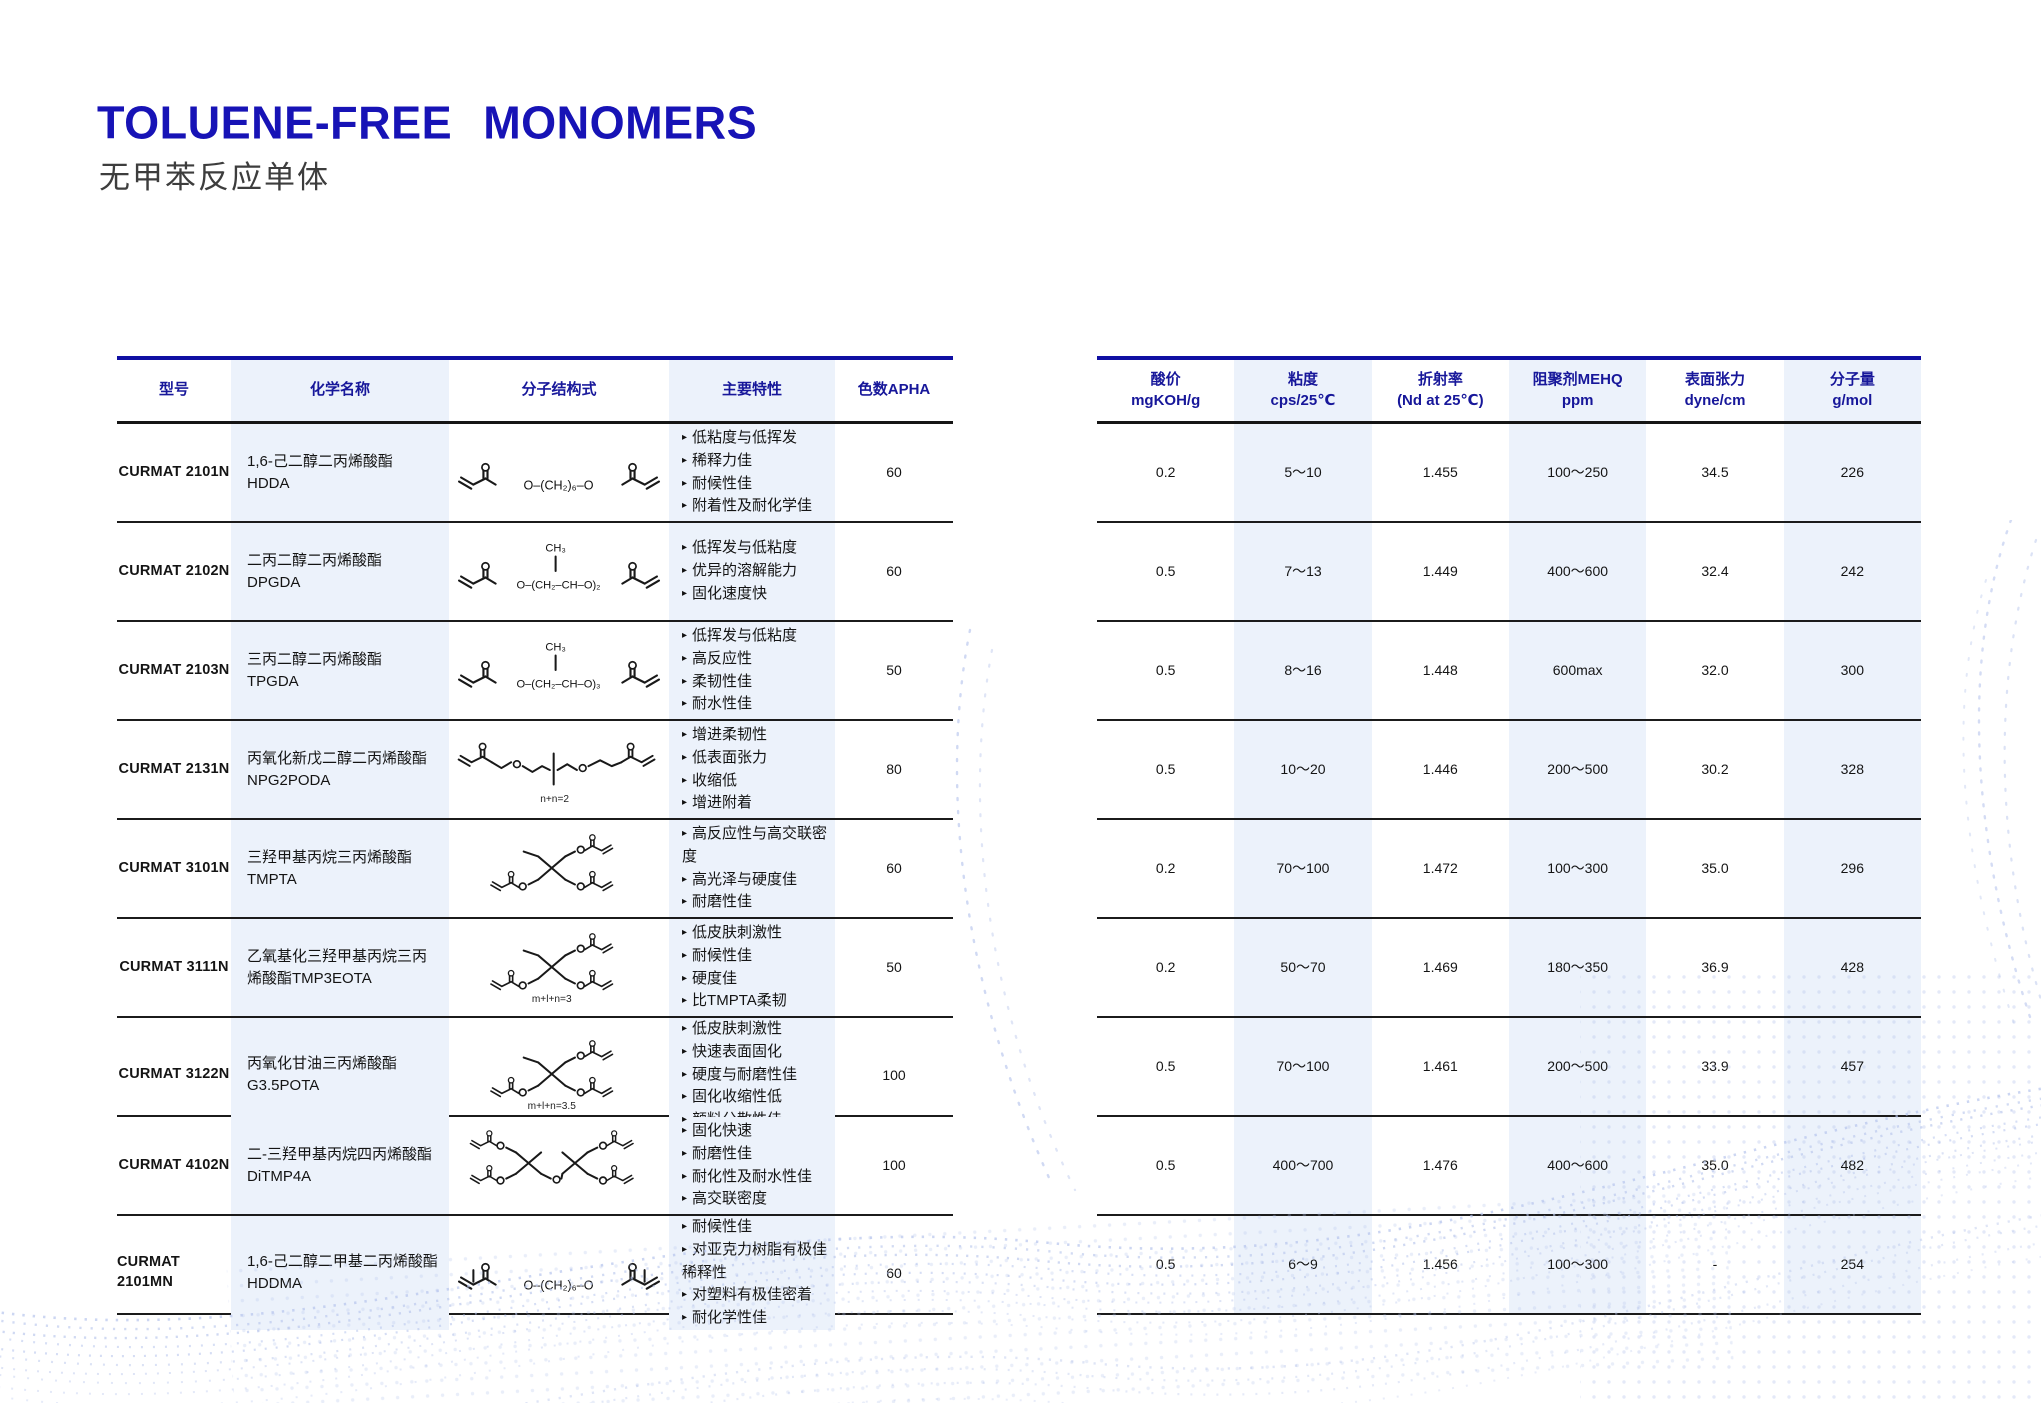 The image size is (2041, 1403). I want to click on molecular-structure: O–(CH₂–CH–O)₂ CH₃, so click(559, 566).